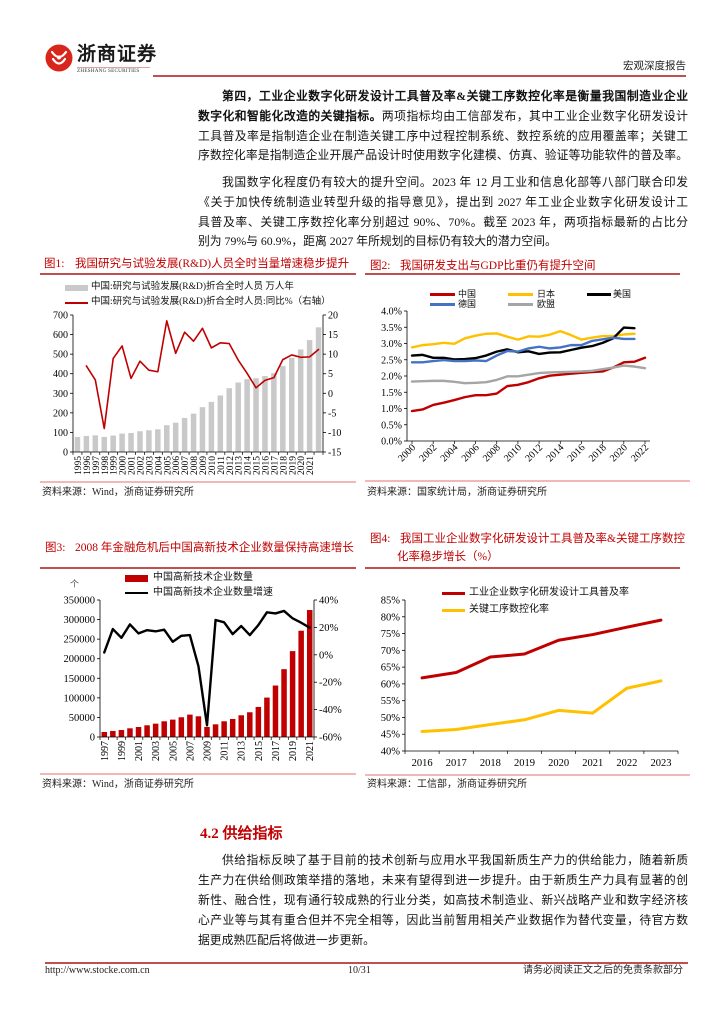 The height and width of the screenshot is (1024, 724). Describe the element at coordinates (522, 274) in the screenshot. I see `figure-2-title-rule` at that location.